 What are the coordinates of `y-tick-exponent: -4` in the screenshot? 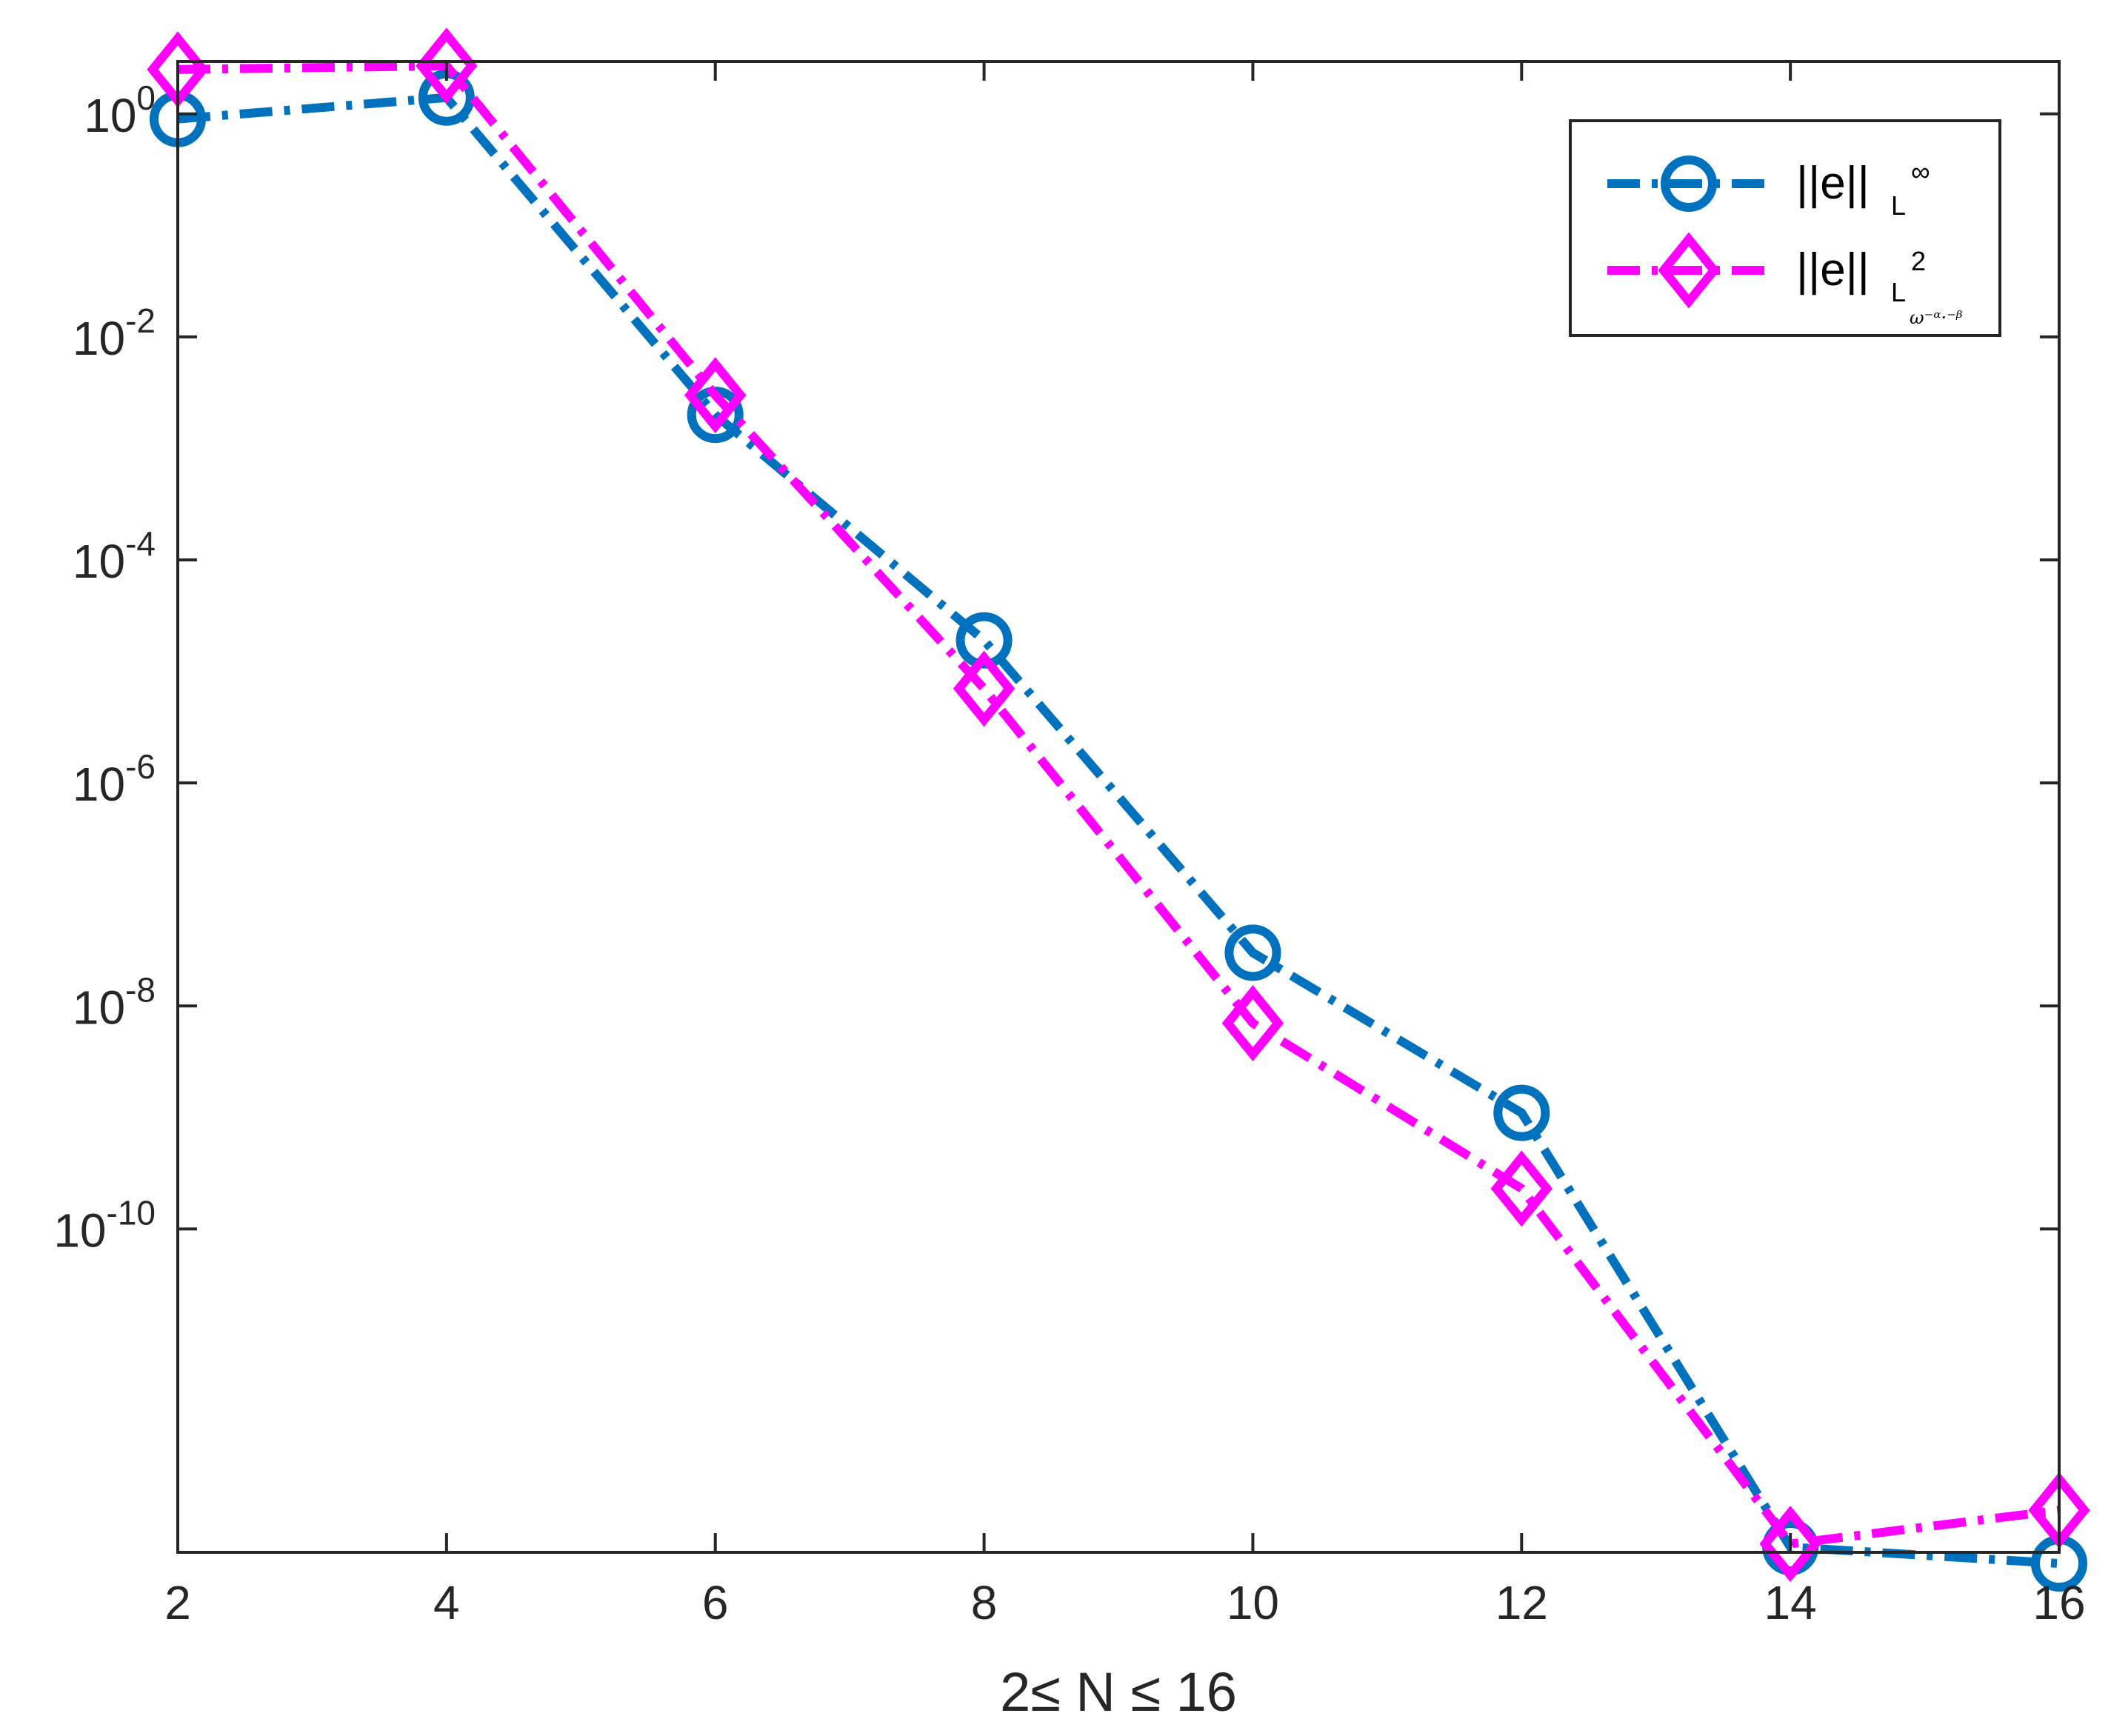 It's located at (140, 543).